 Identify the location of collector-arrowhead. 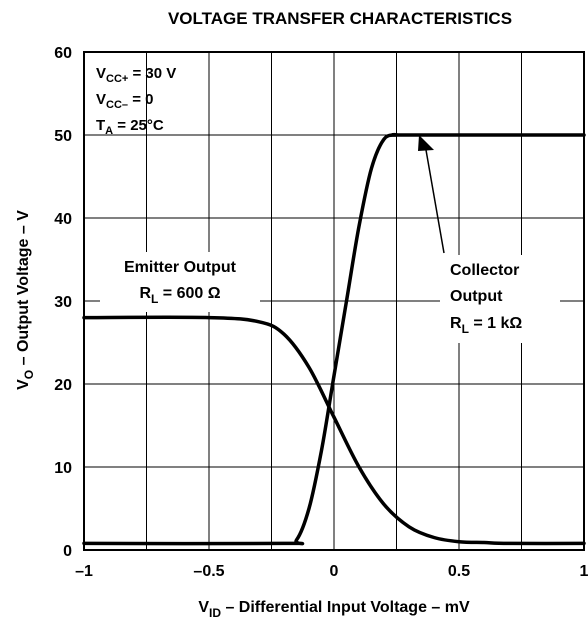
(426, 143).